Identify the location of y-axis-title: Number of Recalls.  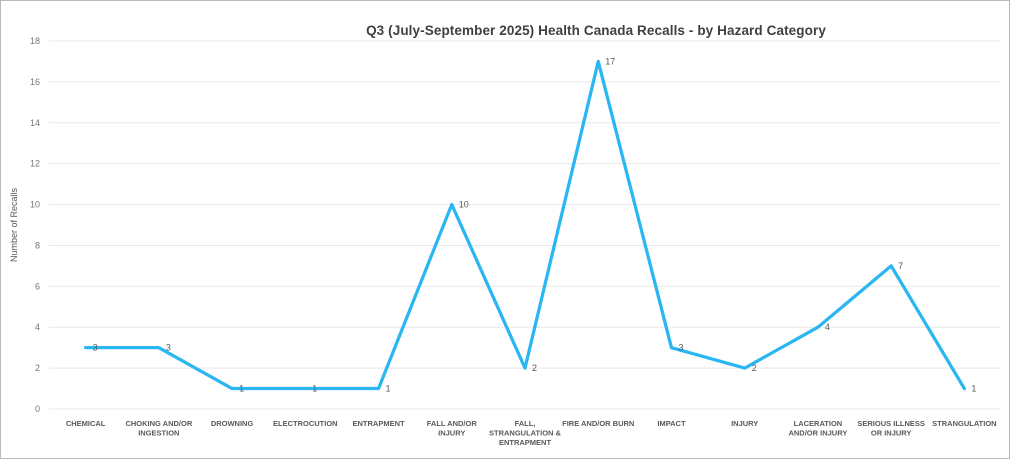
(14, 224).